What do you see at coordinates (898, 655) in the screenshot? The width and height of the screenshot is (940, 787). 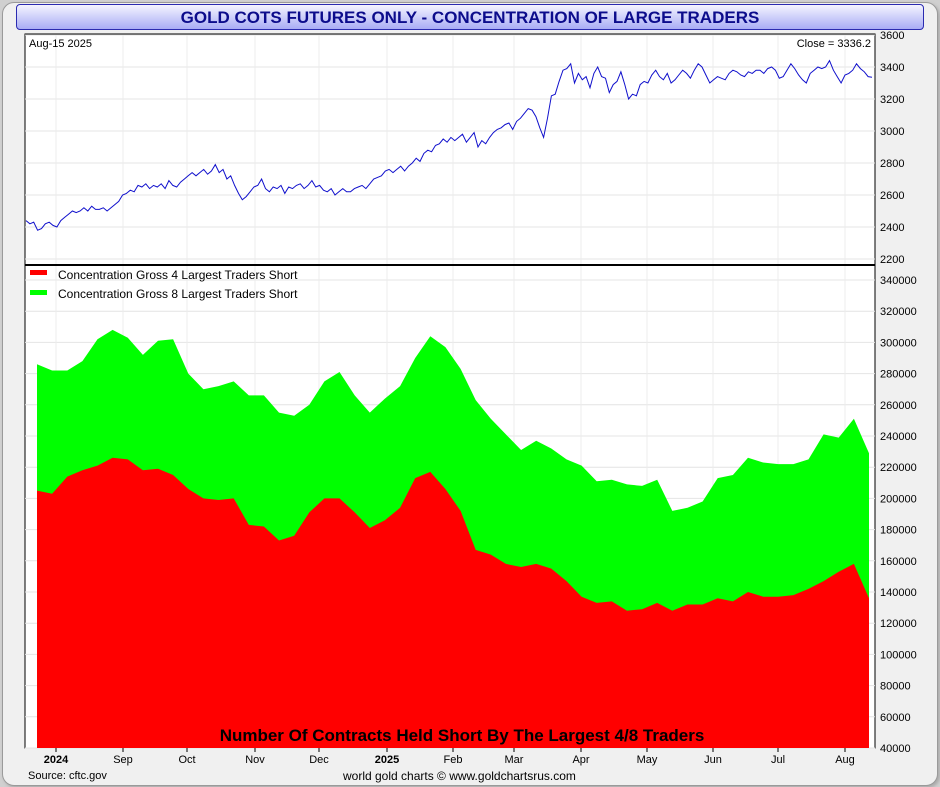 I see `concentration-y-tick: 100000` at bounding box center [898, 655].